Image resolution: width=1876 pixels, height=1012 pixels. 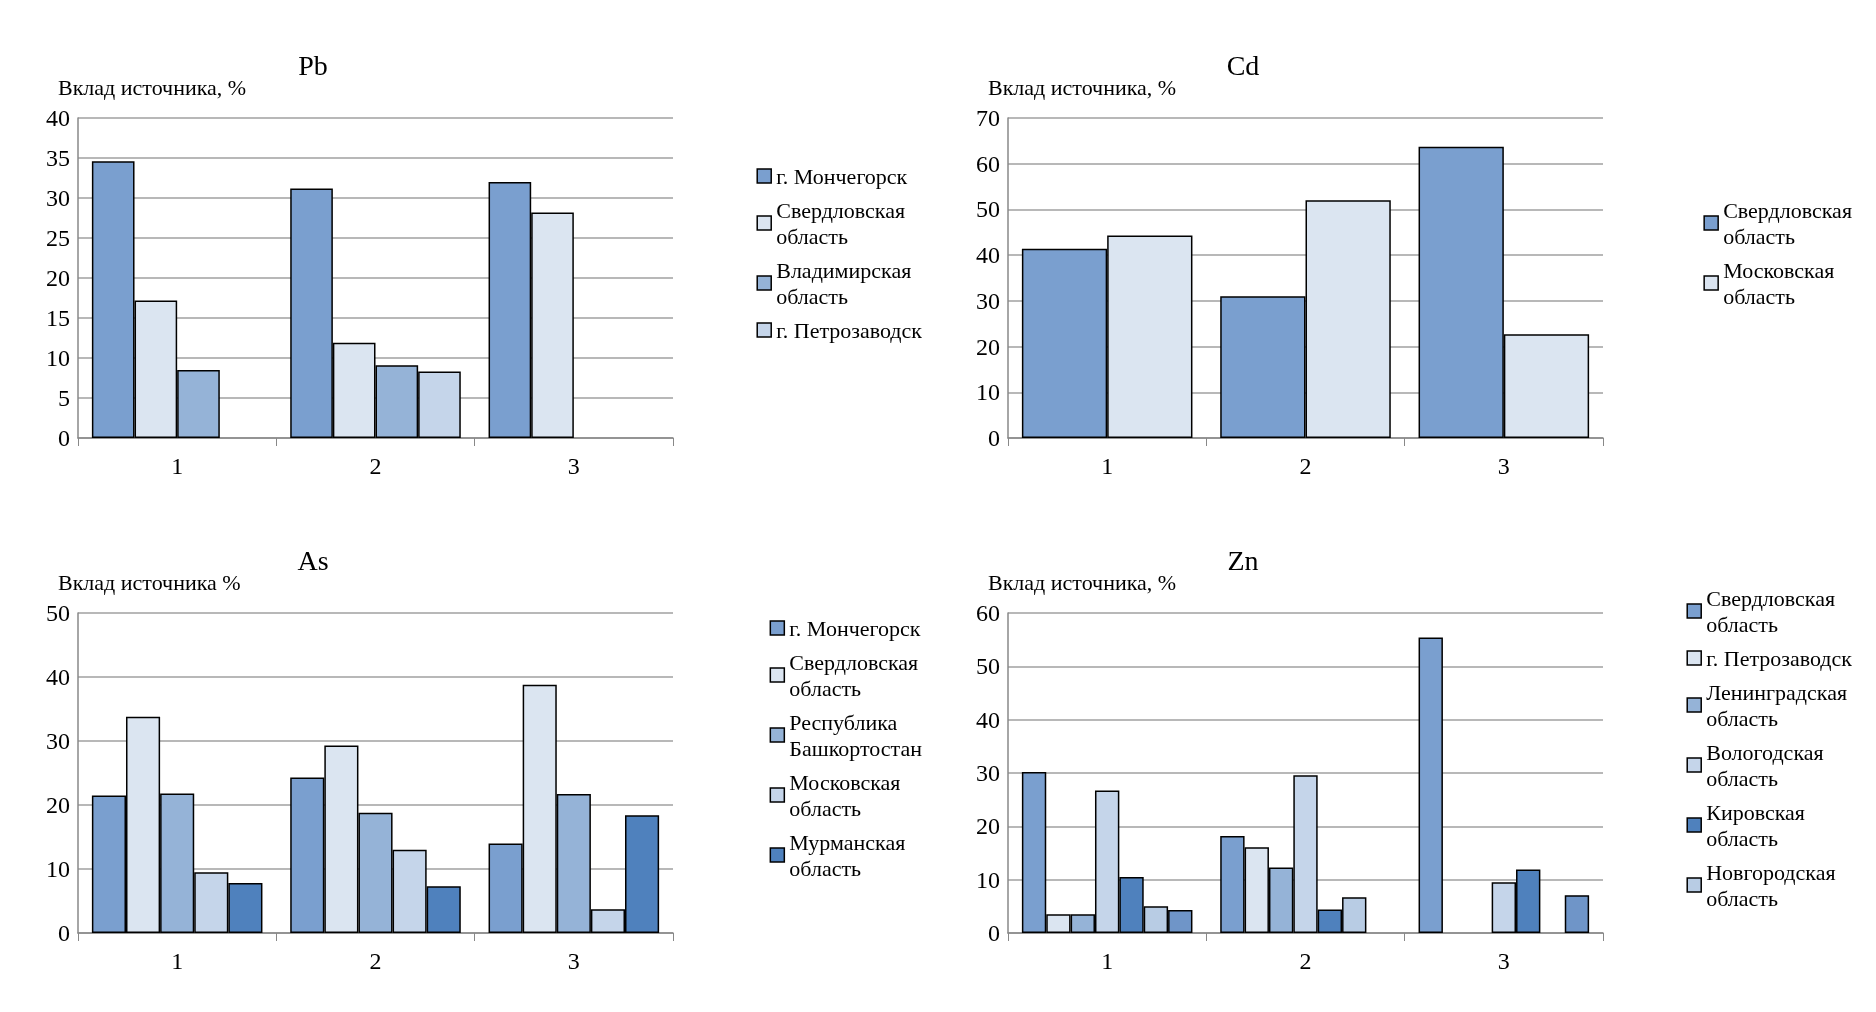 What do you see at coordinates (1765, 765) in the screenshot?
I see `legend-label: Вологодская область` at bounding box center [1765, 765].